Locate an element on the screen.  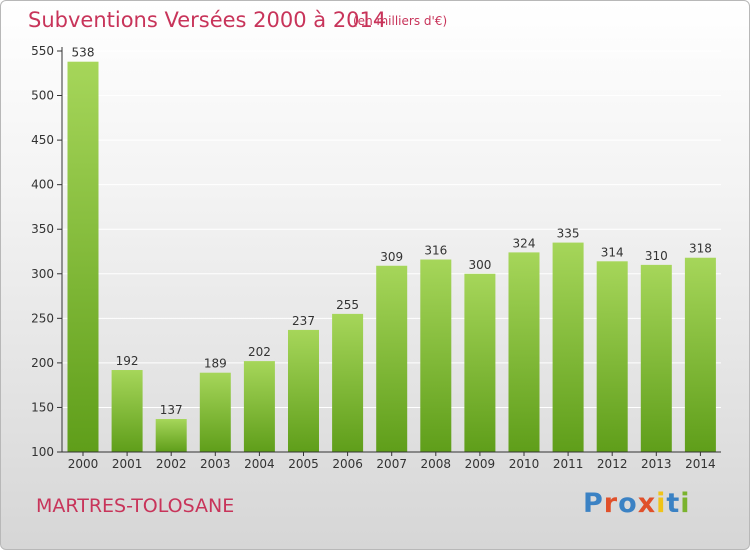
y-tick-label: 100 is located at coordinates (42, 452).